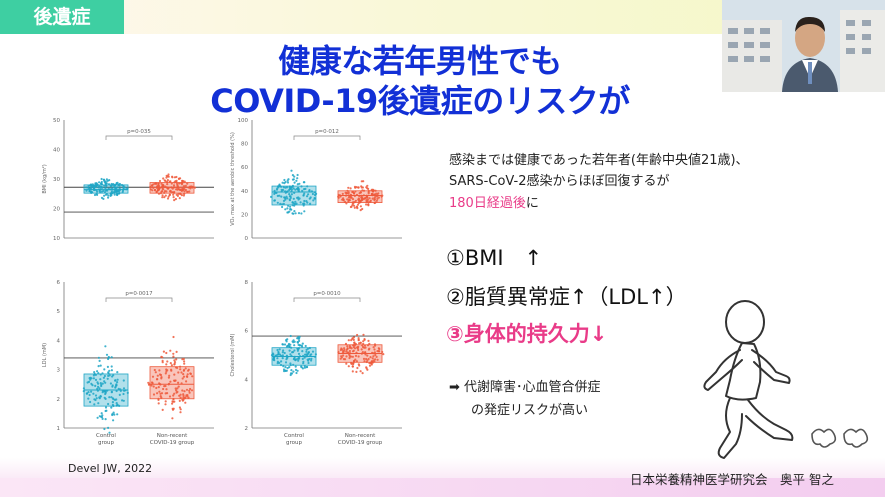 The width and height of the screenshot is (885, 497). What do you see at coordinates (732, 479) in the screenshot?
I see `presenter-credit: 日本栄養精神医学研究会 奥平 智之` at bounding box center [732, 479].